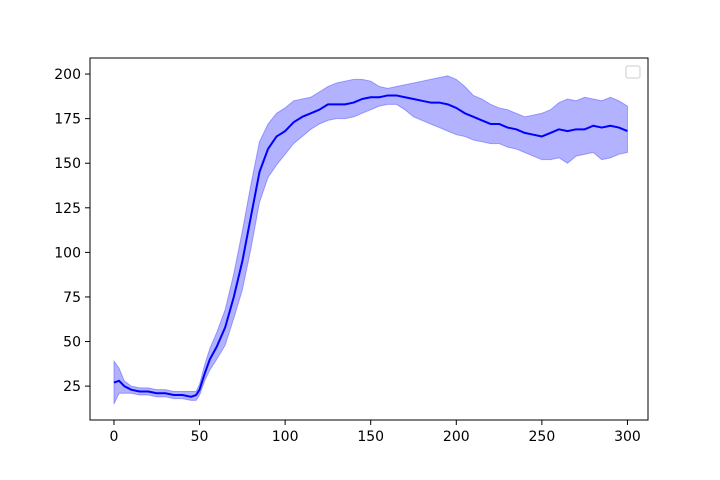 The height and width of the screenshot is (480, 720). Describe the element at coordinates (72, 387) in the screenshot. I see `y-tick-label: 25` at that location.